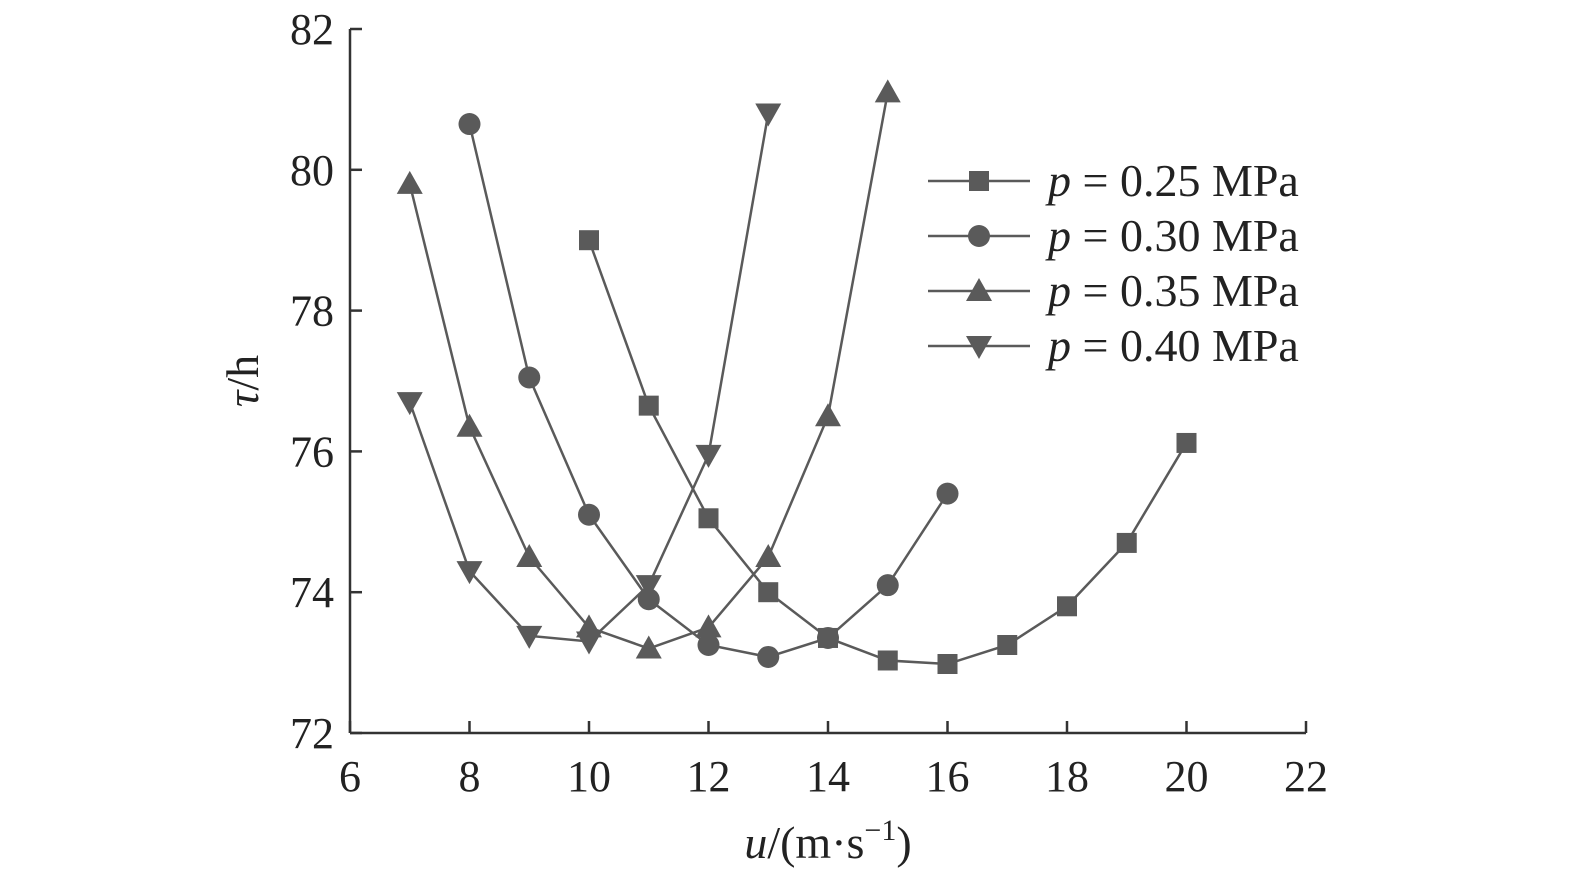  I want to click on legend-label: p = 0.30 MPa, so click(1172, 235).